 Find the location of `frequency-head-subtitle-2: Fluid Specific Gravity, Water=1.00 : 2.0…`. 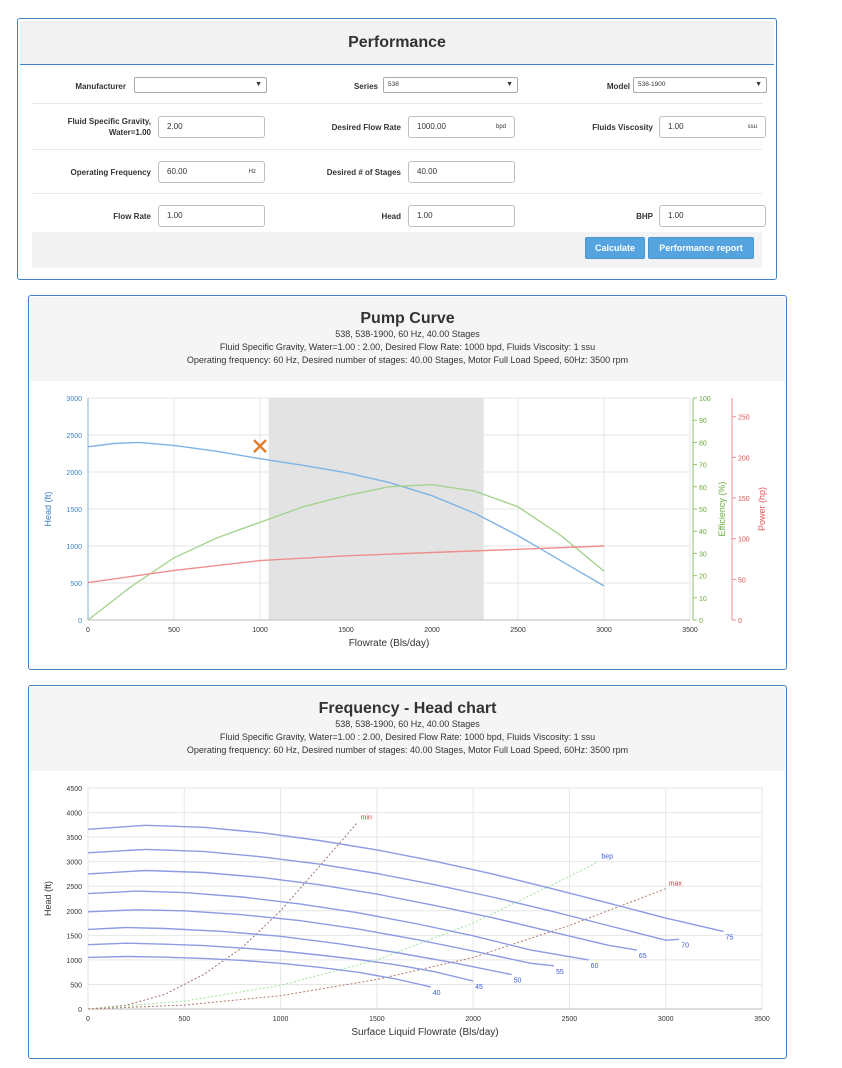

frequency-head-subtitle-2: Fluid Specific Gravity, Water=1.00 : 2.0… is located at coordinates (407, 737).